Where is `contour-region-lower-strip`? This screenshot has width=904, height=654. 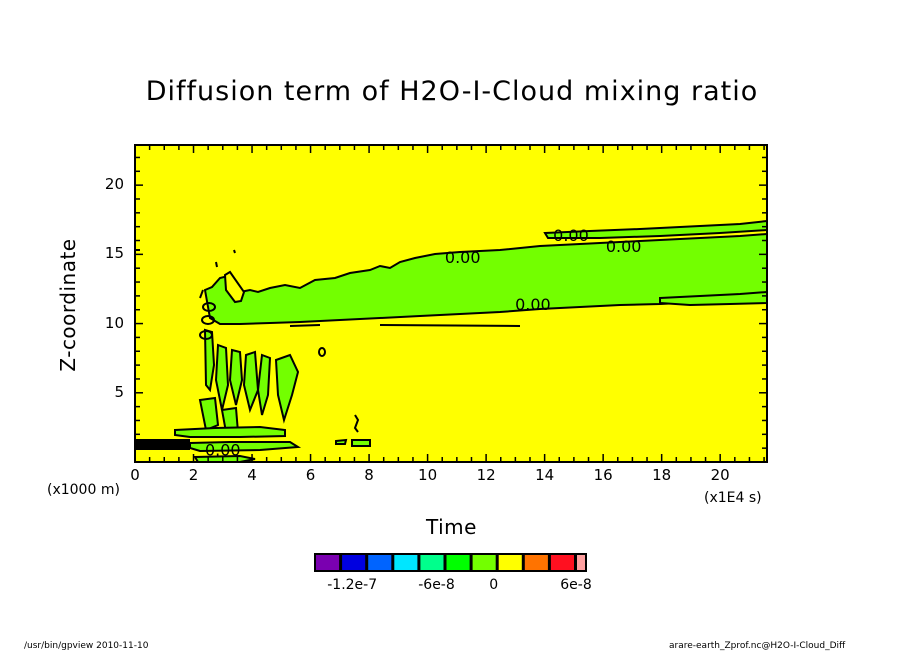
contour-region-lower-strip is located at coordinates (713, 298).